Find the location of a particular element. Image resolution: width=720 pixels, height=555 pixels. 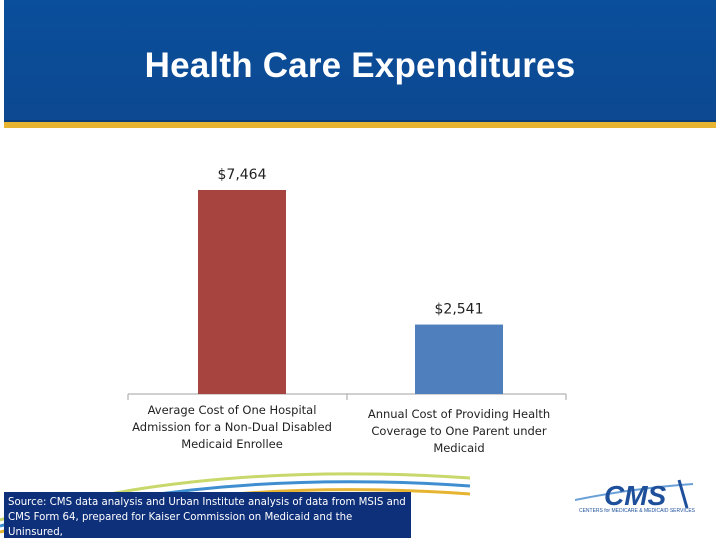

data-label: $7,464 is located at coordinates (242, 175).